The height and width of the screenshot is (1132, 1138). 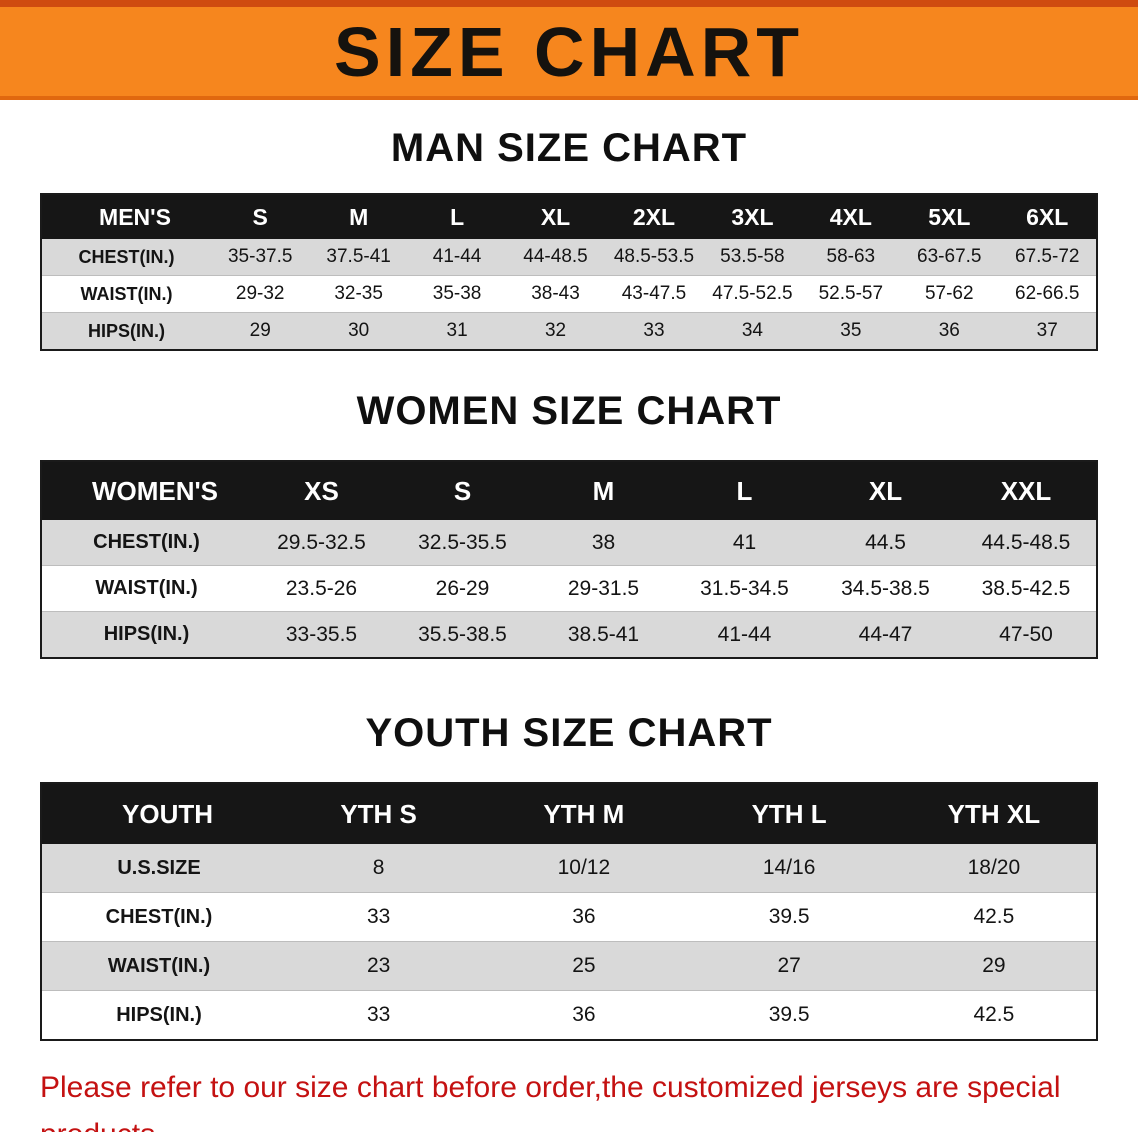 I want to click on size-value: 34, so click(x=752, y=330).